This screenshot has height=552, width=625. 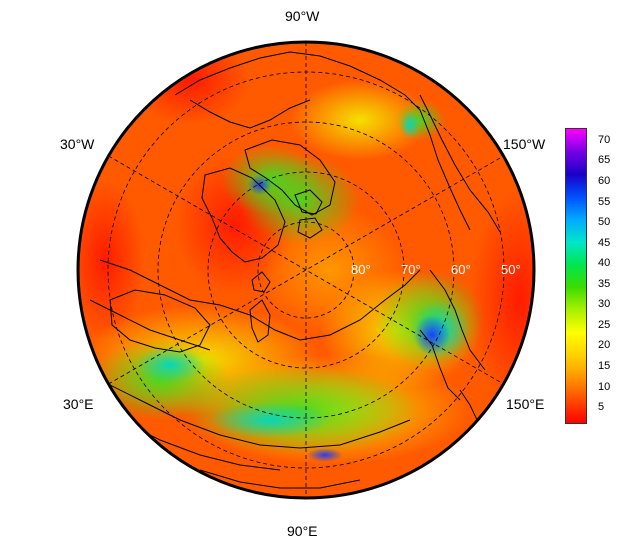 I want to click on colorbar-tick-label: 40, so click(x=604, y=263).